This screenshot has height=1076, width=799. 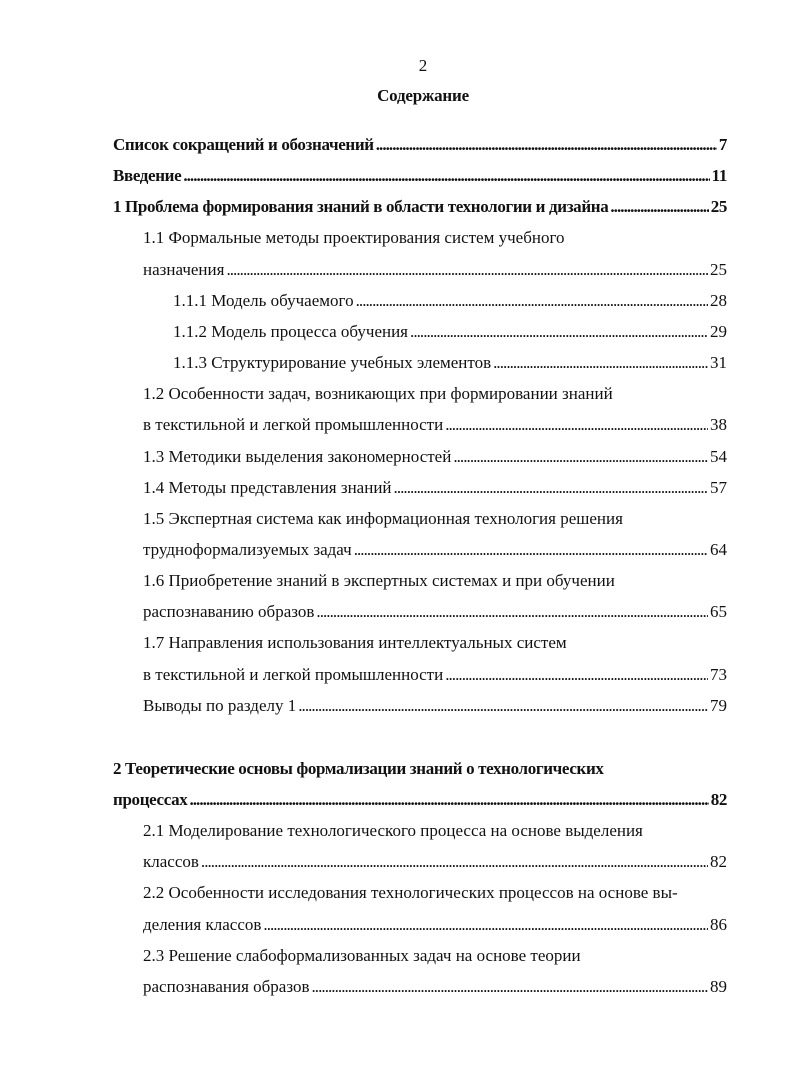 I want to click on toc-entry-page: 89, so click(x=718, y=986).